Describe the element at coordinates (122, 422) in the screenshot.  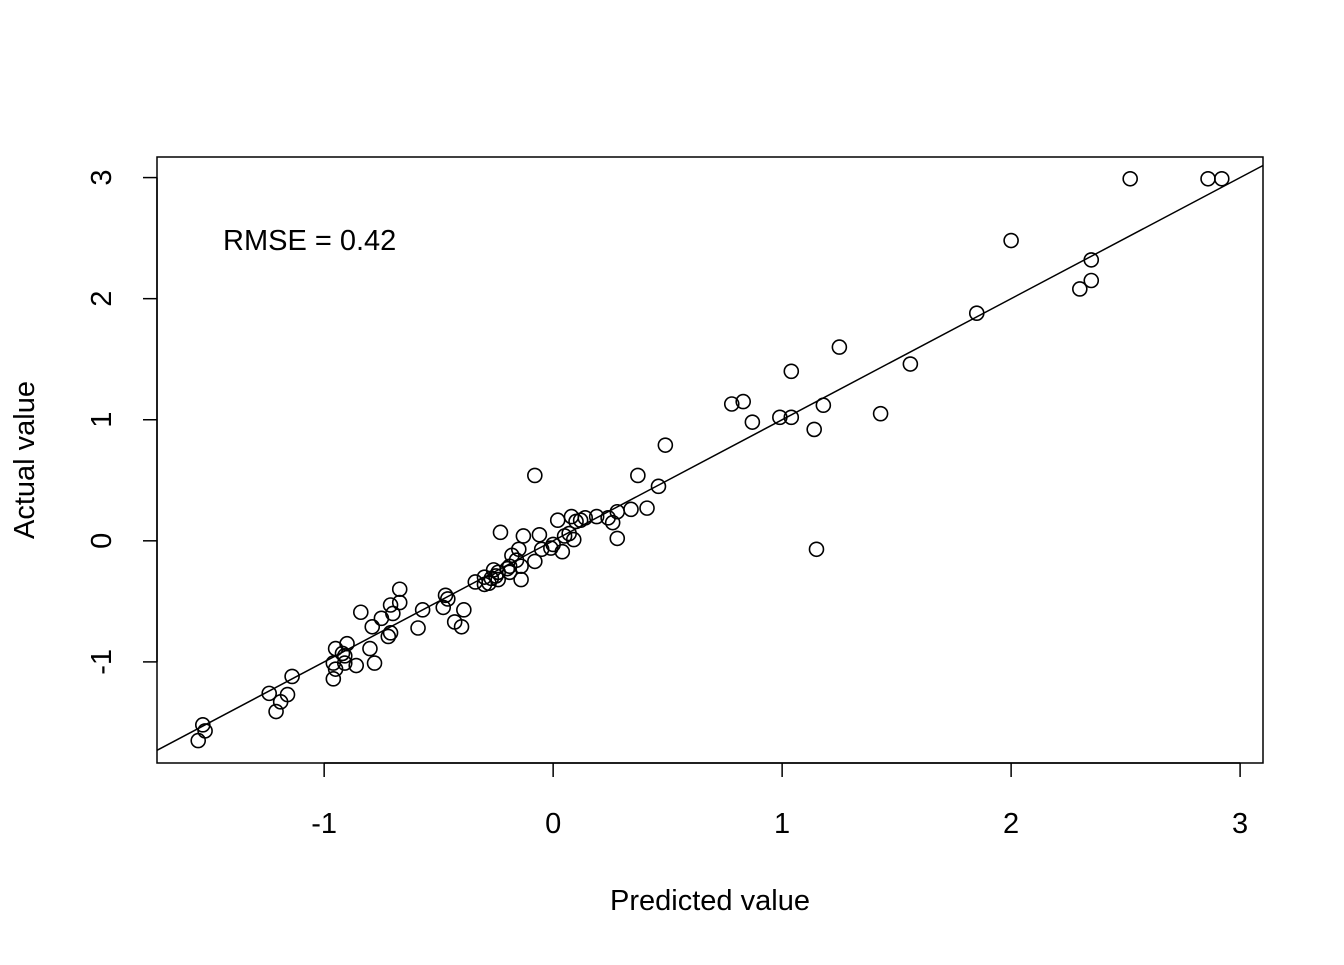
I see `y-axis: -1 0 1 2 3` at that location.